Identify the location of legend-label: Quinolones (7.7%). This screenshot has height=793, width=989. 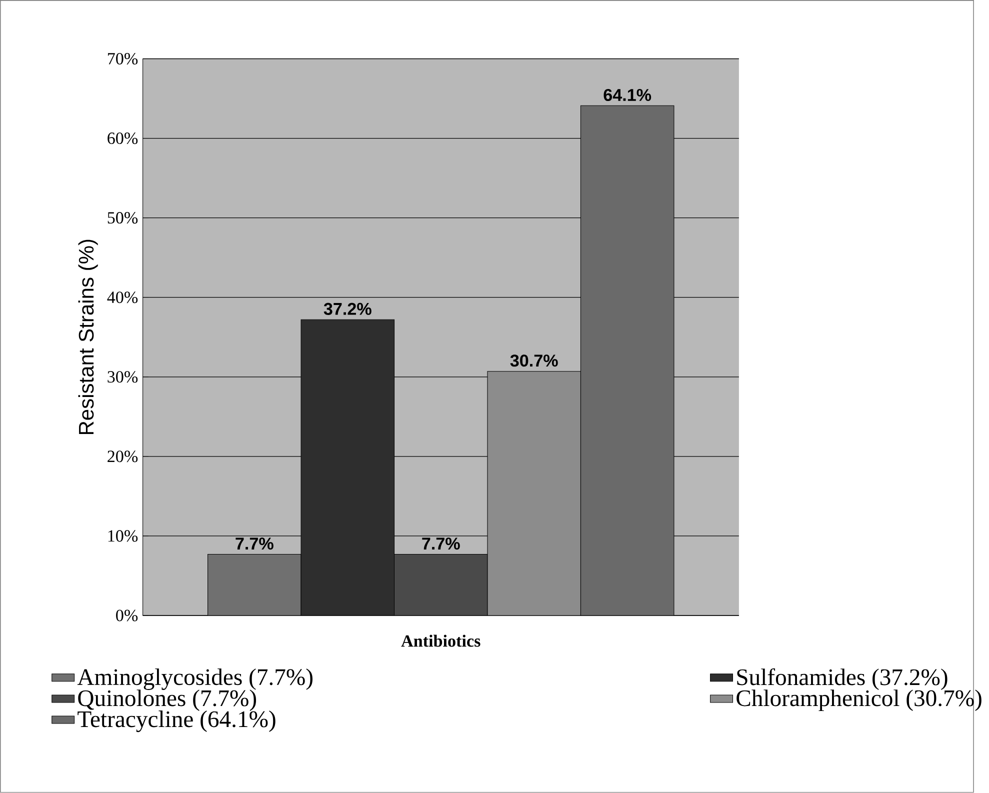
(167, 701).